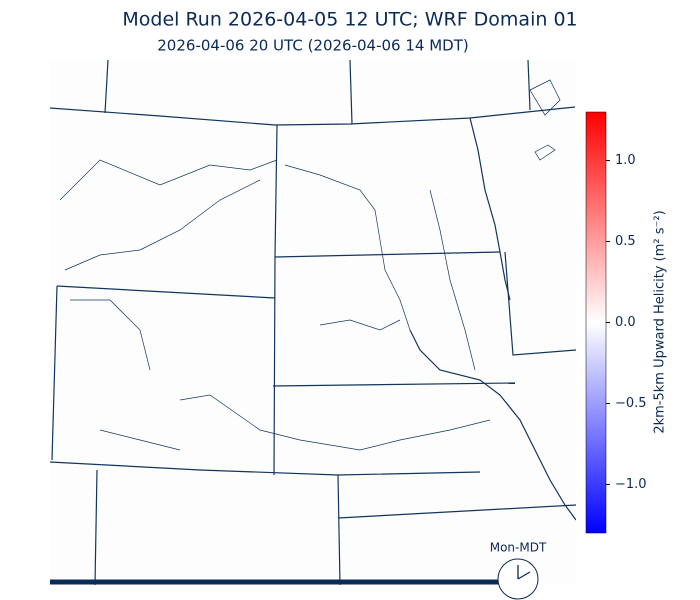  I want to click on clock-hands, so click(524, 572).